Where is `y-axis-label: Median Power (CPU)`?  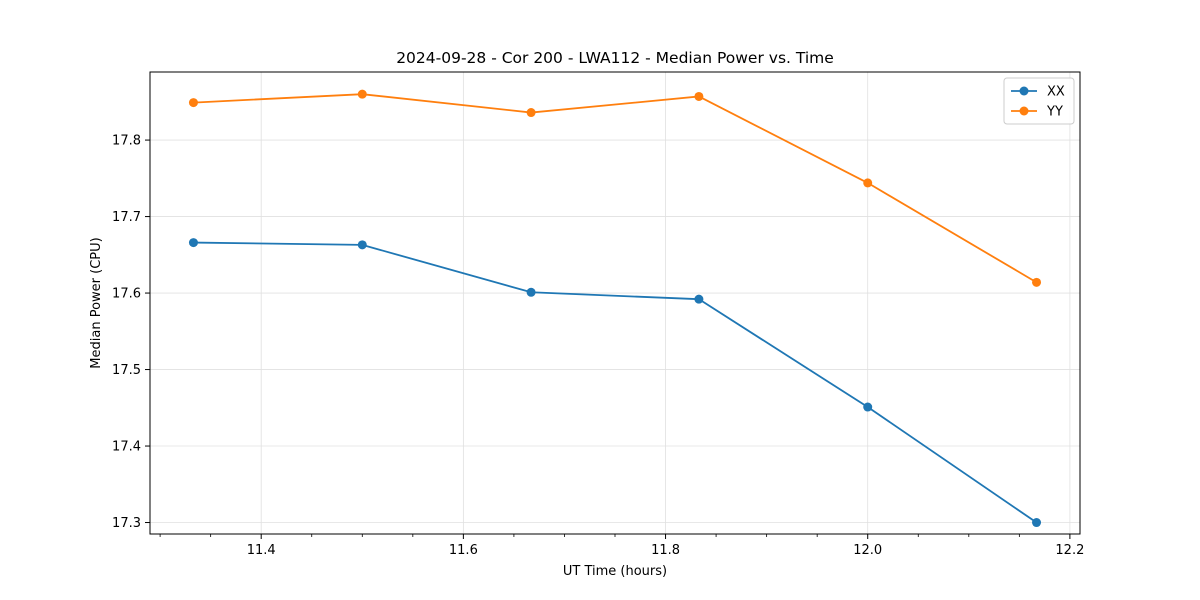
y-axis-label: Median Power (CPU) is located at coordinates (96, 302).